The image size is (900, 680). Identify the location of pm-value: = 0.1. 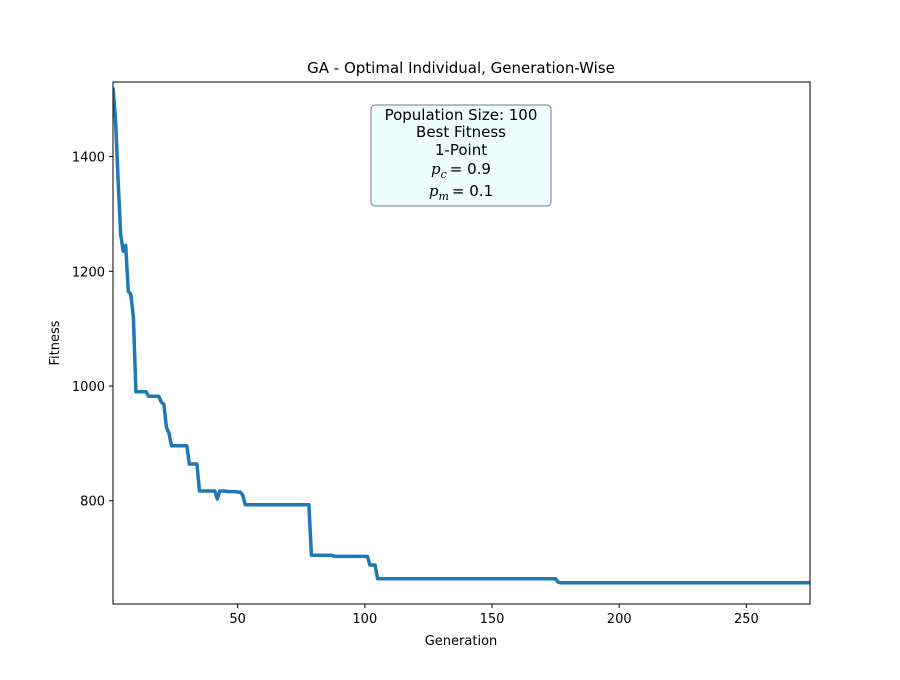
(472, 191).